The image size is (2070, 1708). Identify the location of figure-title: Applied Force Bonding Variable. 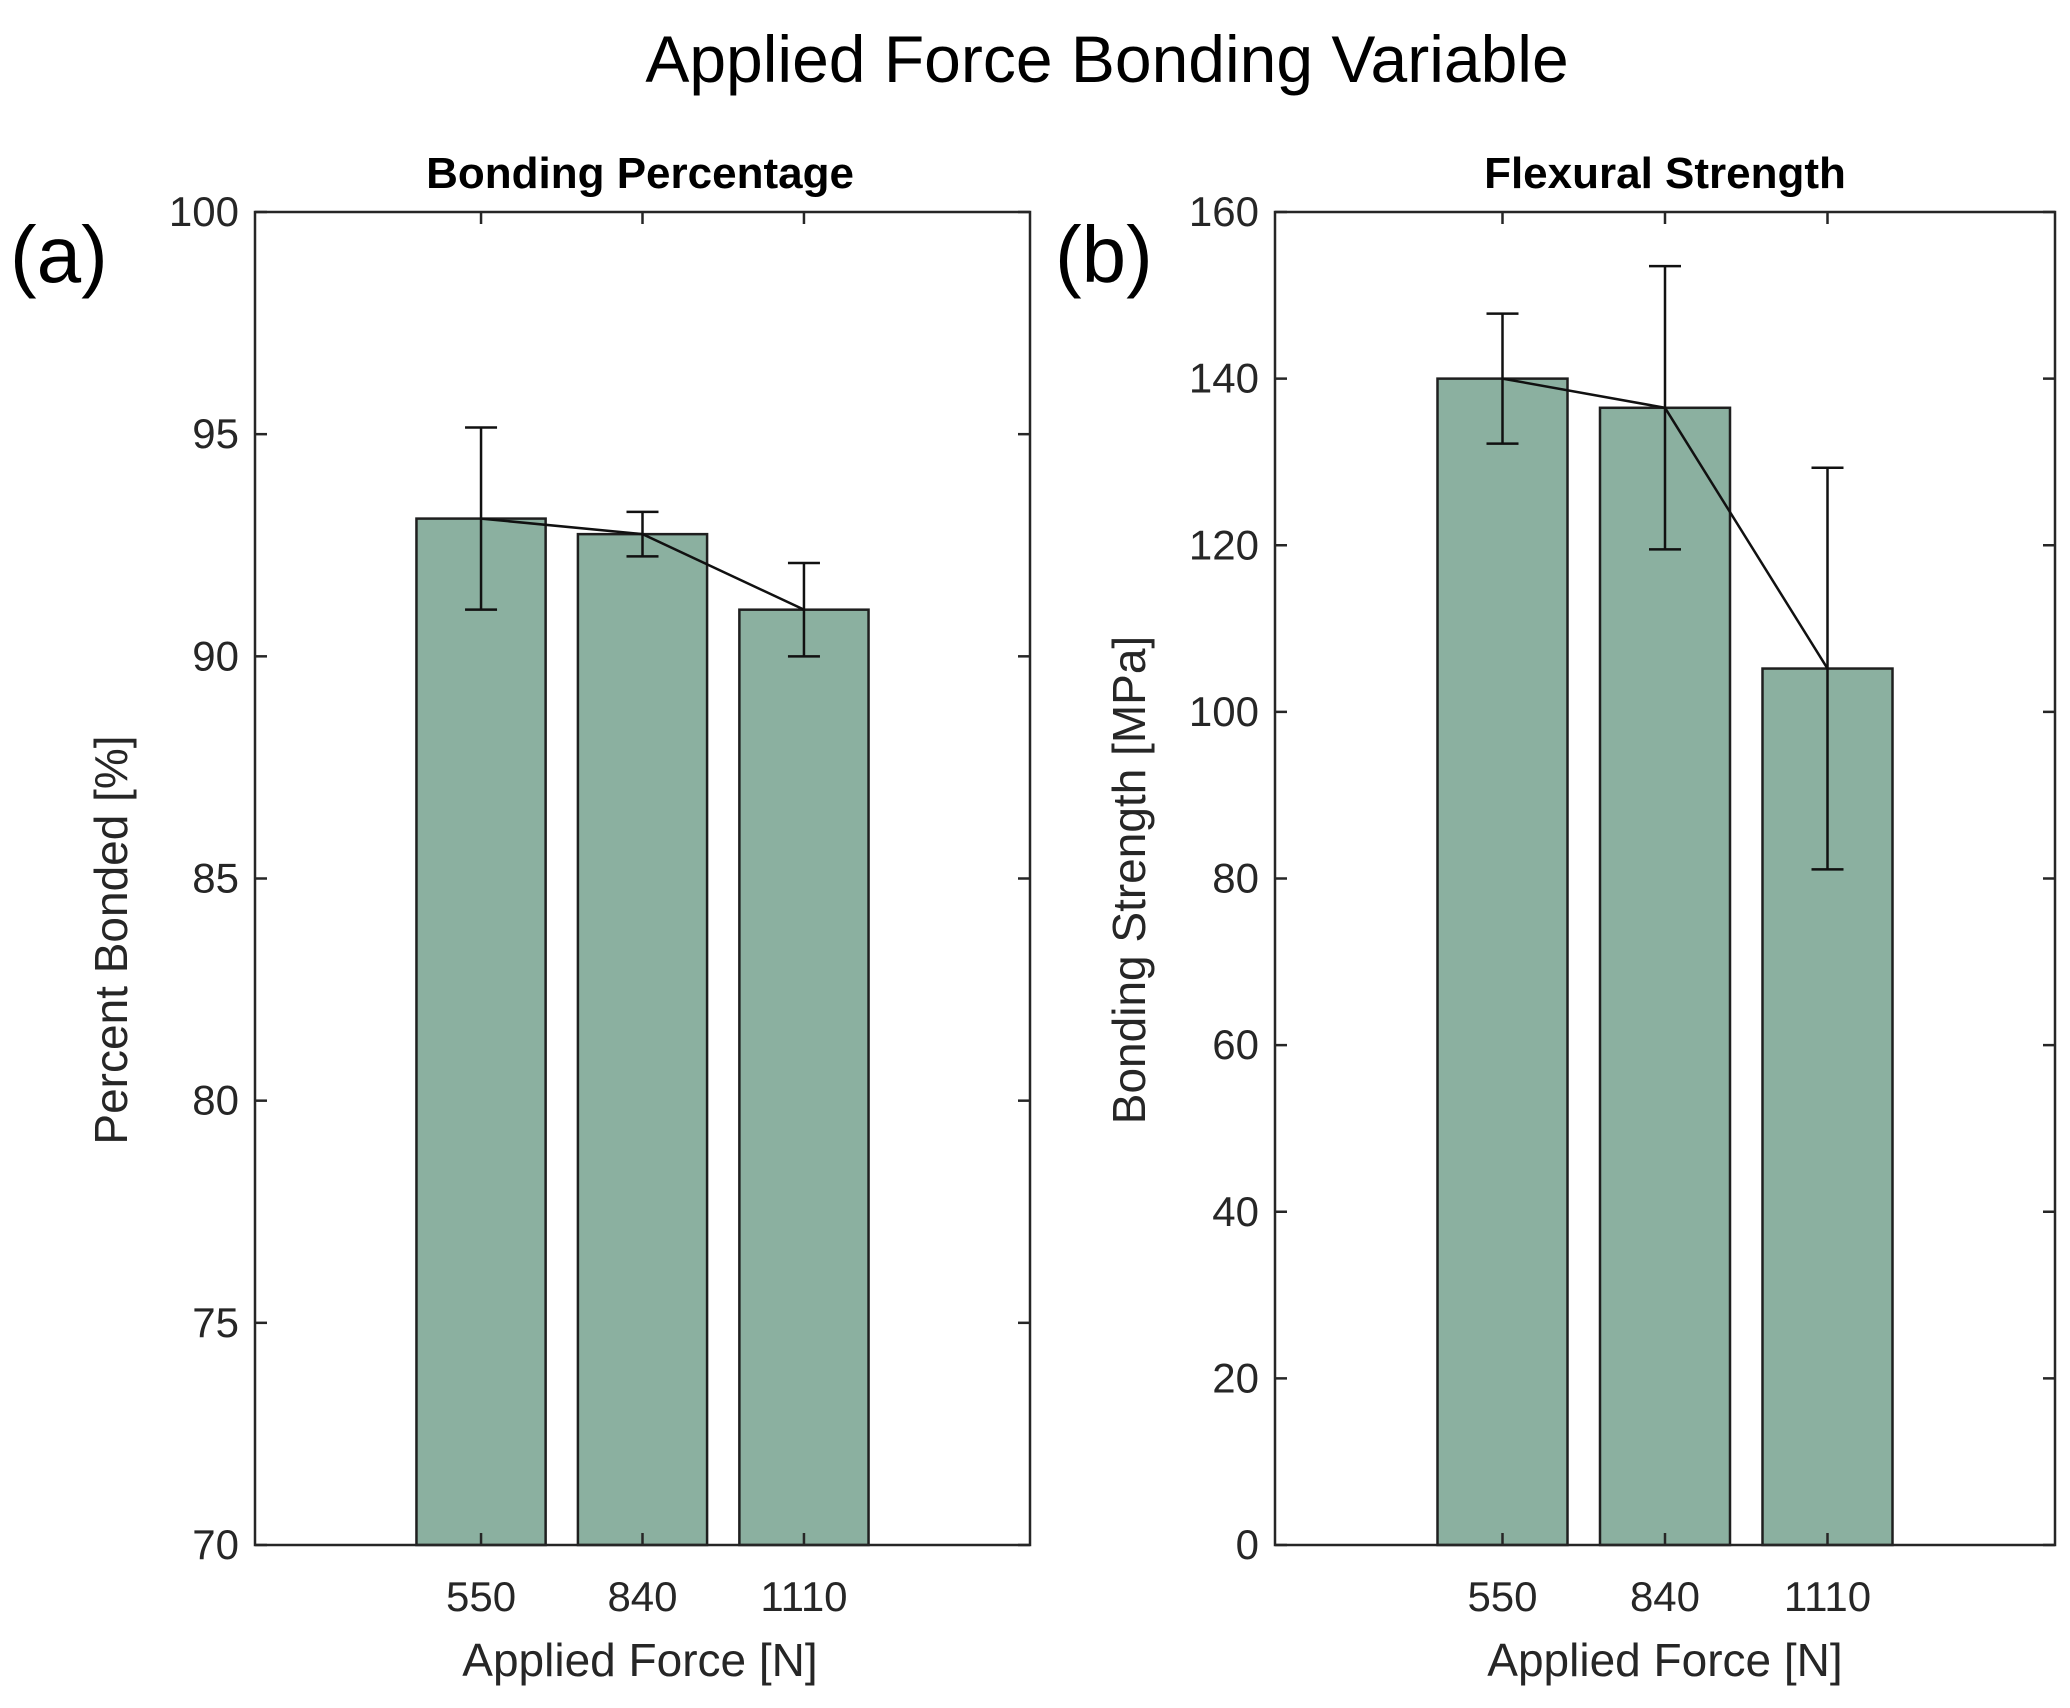
(1106, 59).